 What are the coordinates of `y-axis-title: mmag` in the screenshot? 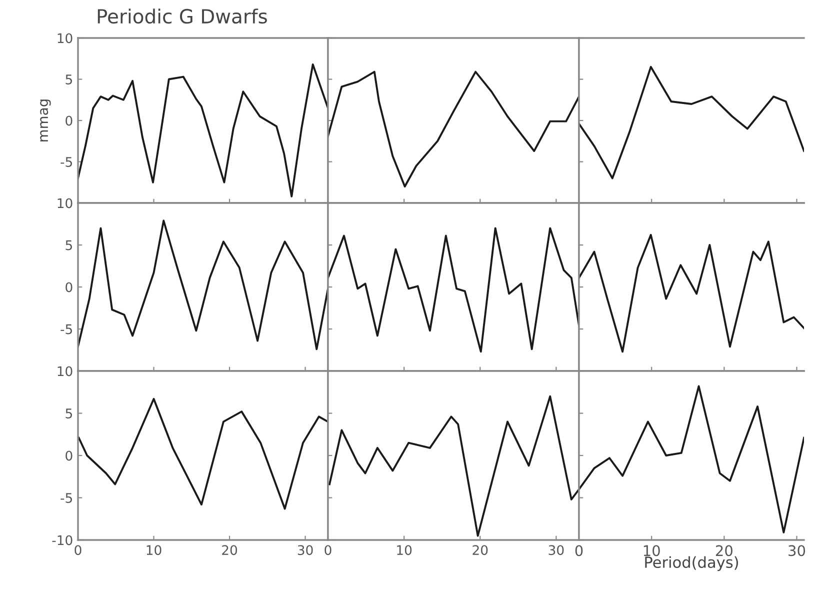 It's located at (45, 121).